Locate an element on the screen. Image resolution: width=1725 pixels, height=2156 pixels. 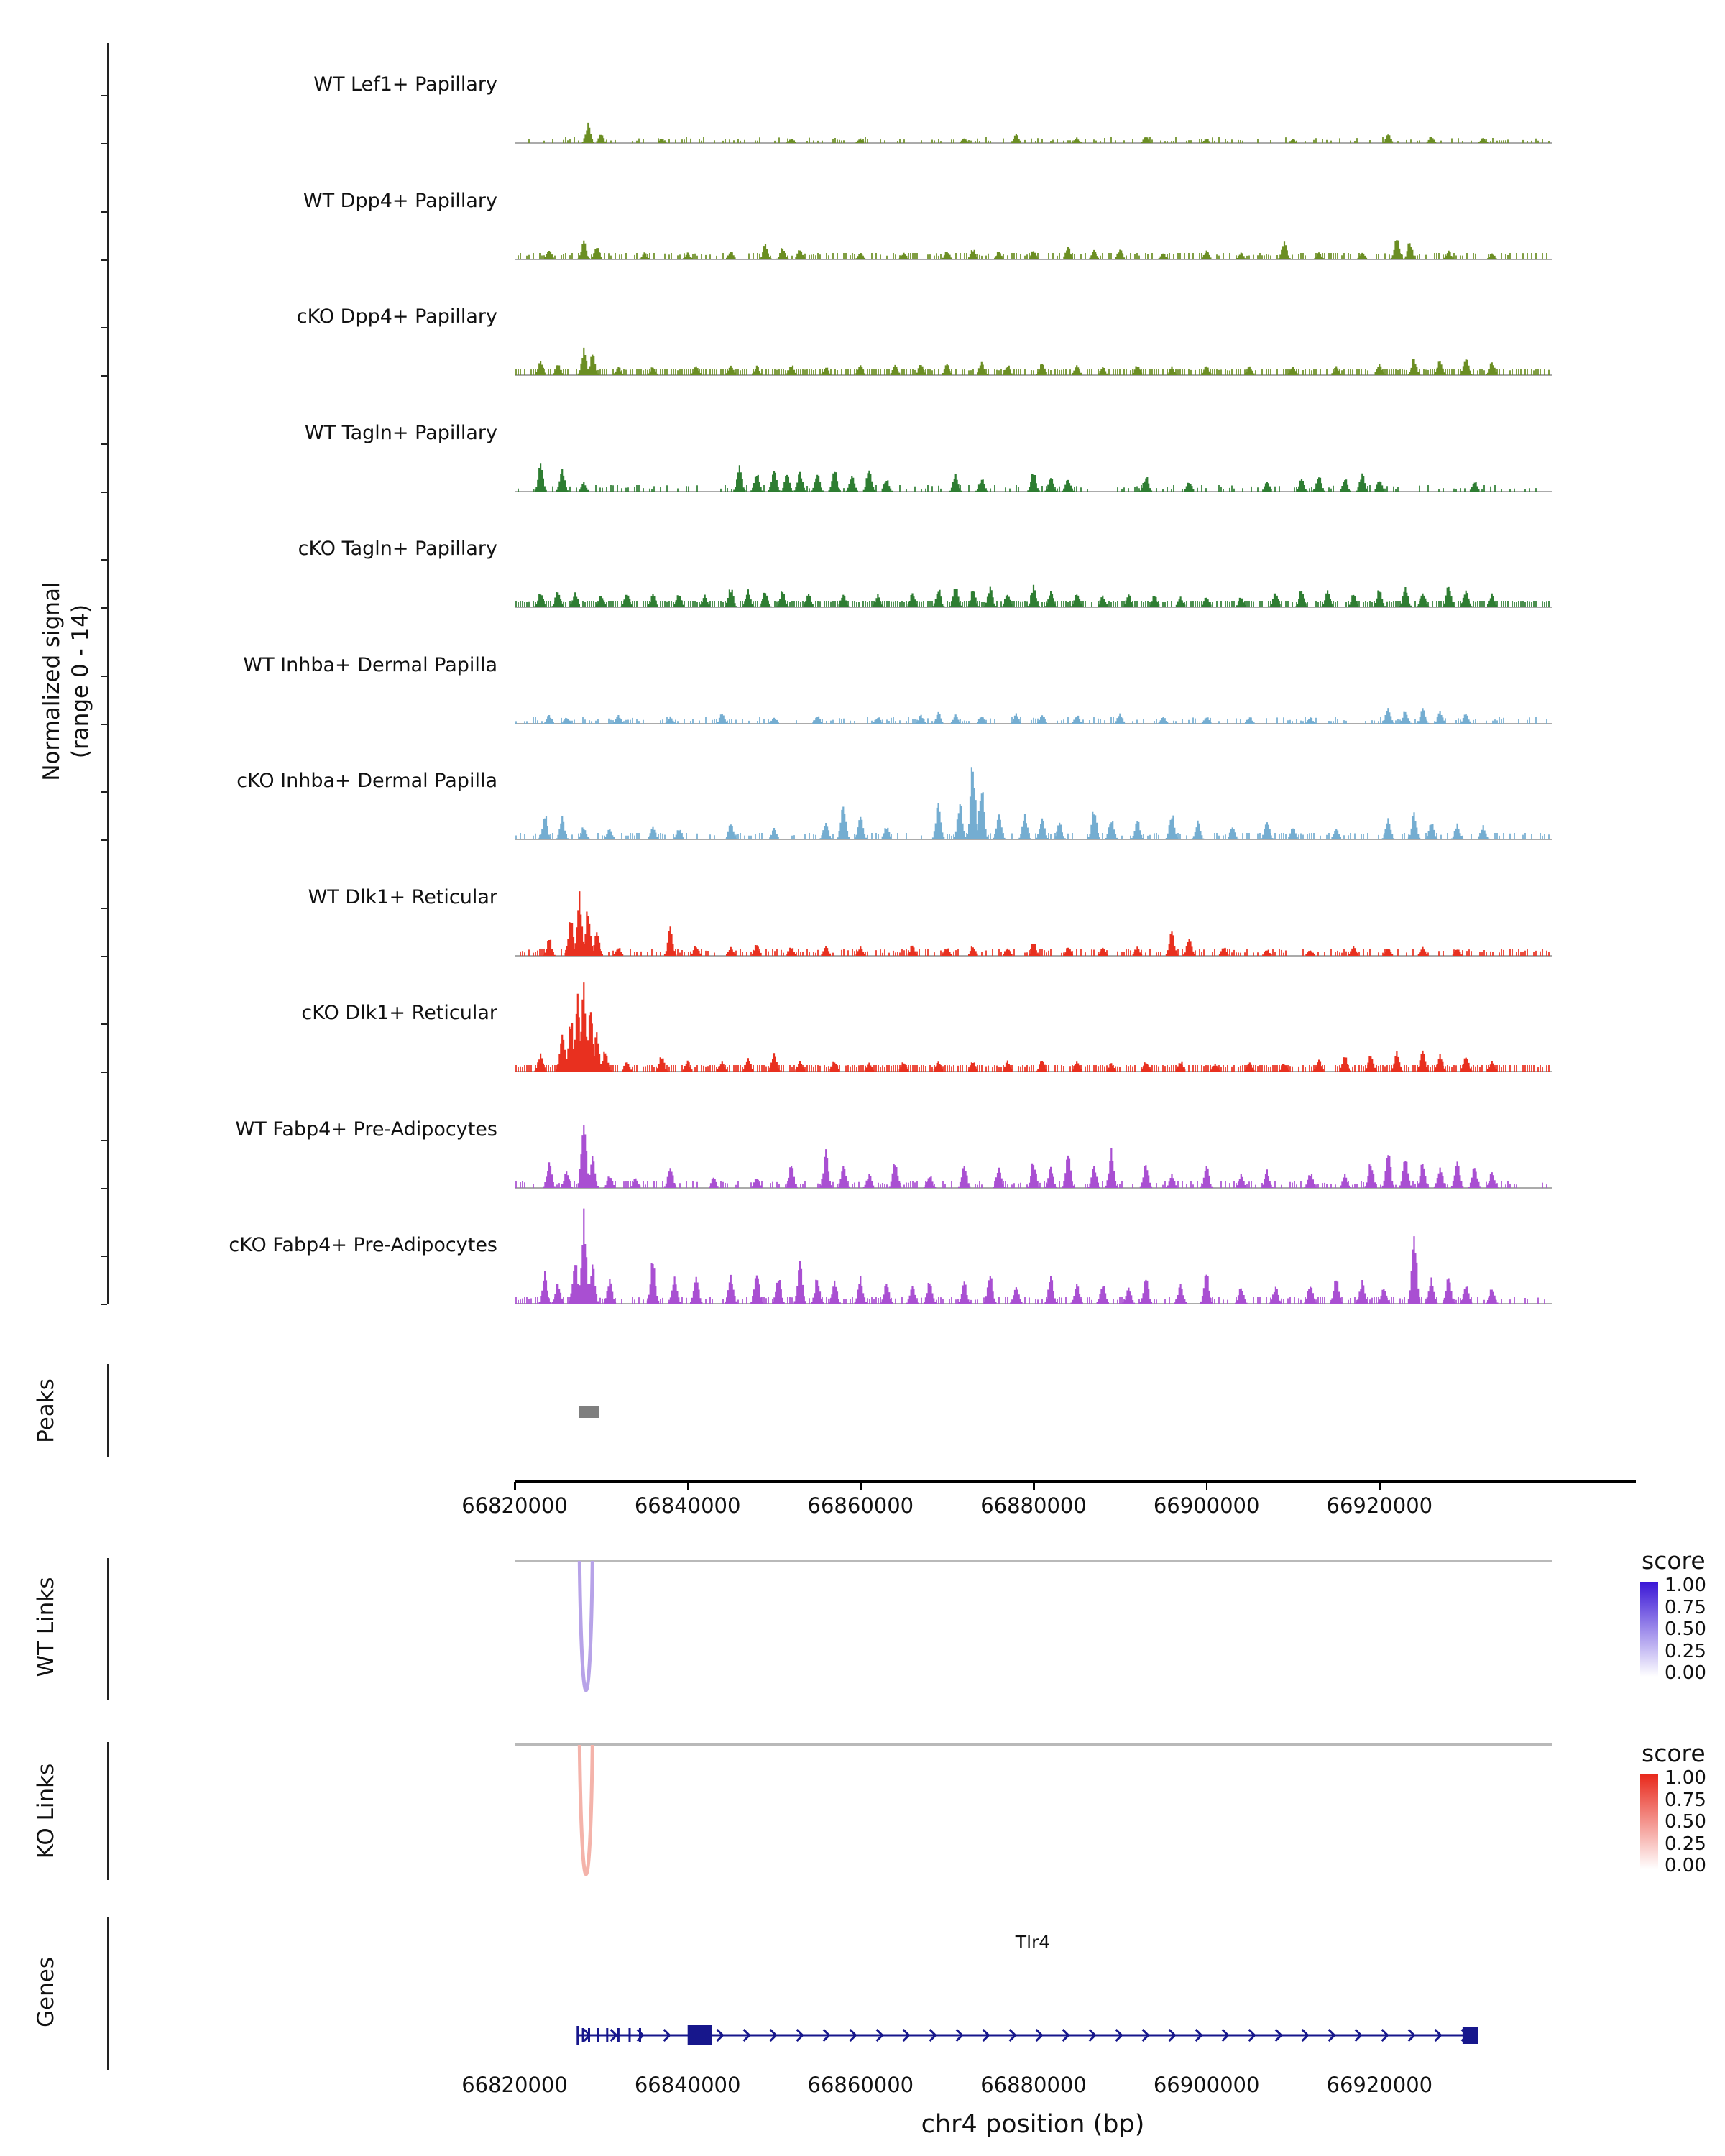
peaks-axis-tick-label: 66880000 is located at coordinates (1033, 1505).